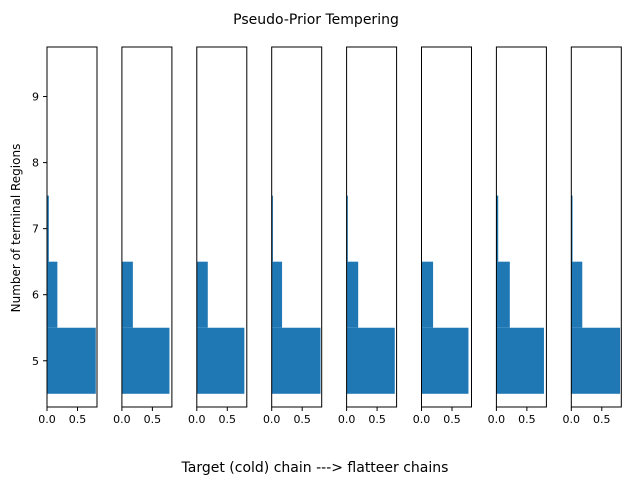 Image resolution: width=629 pixels, height=485 pixels. I want to click on x-axis-label: Target (cold) chain ---> flatteer chains, so click(315, 468).